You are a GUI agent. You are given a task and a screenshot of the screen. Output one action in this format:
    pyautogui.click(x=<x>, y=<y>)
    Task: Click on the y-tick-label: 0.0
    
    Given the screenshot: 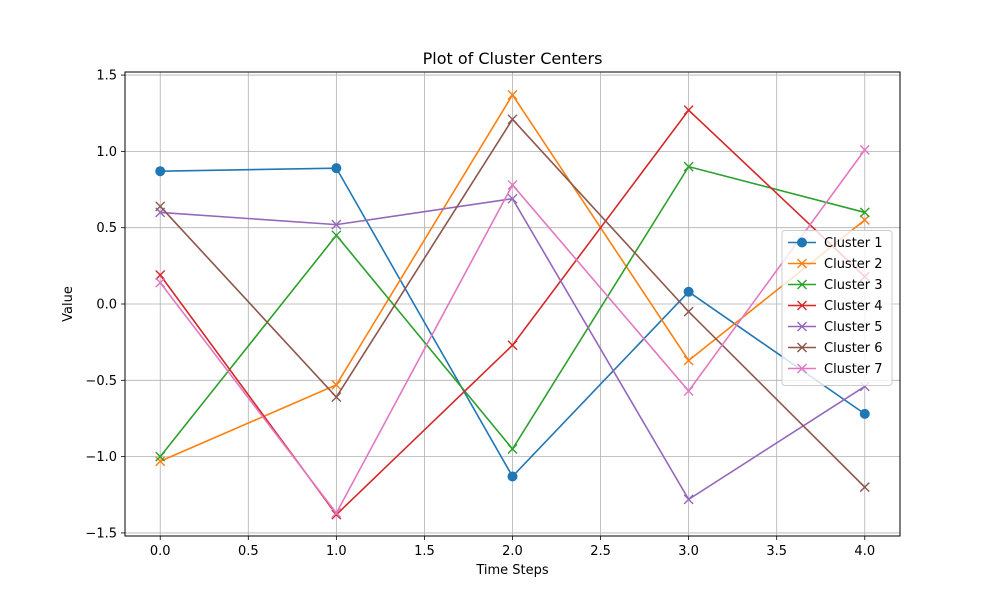 What is the action you would take?
    pyautogui.click(x=106, y=305)
    